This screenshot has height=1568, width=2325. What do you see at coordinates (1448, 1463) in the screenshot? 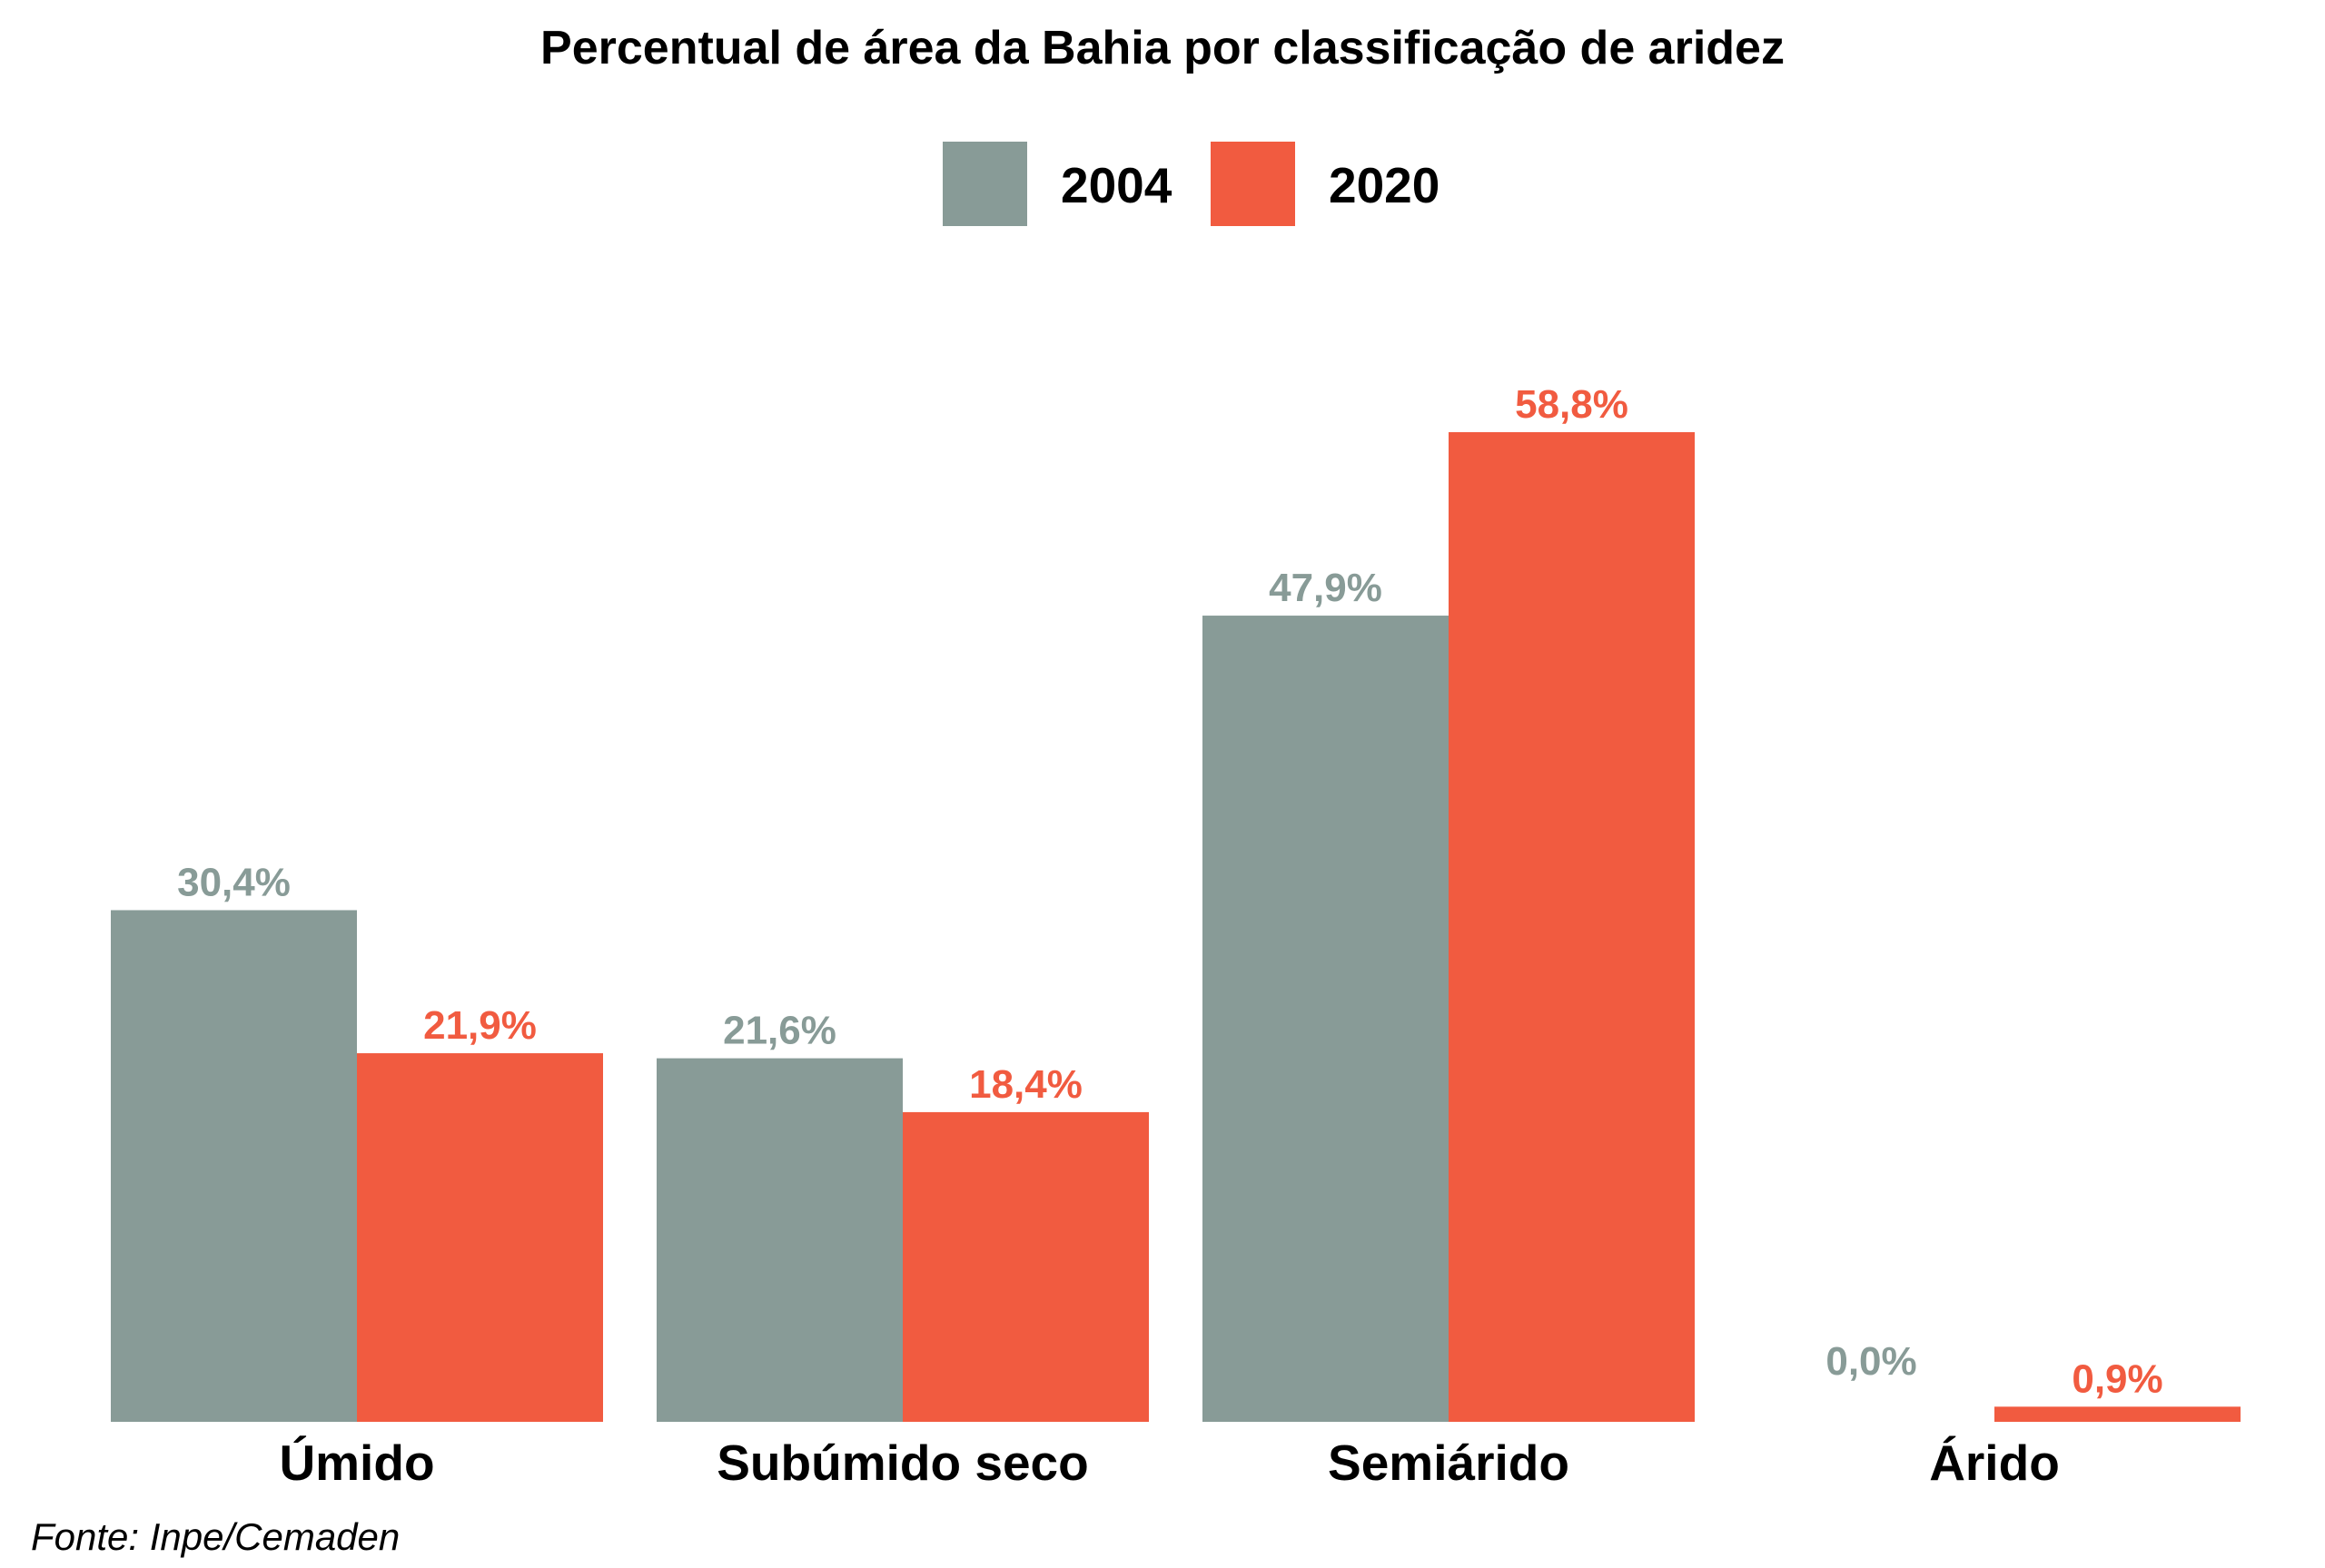
I see `category-label-2: Semiárido` at bounding box center [1448, 1463].